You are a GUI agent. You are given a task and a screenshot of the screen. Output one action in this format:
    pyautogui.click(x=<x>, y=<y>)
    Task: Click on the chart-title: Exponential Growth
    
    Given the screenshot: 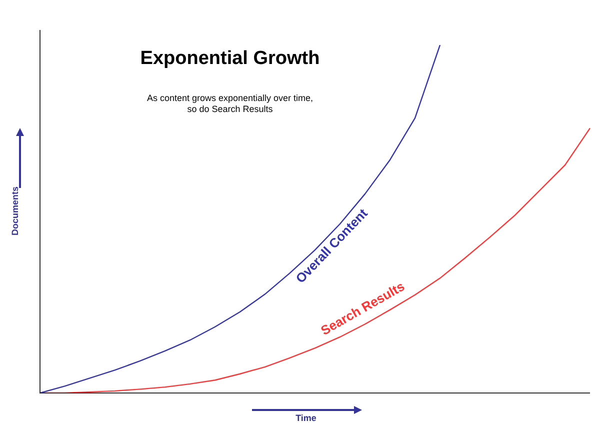 What is the action you would take?
    pyautogui.click(x=230, y=59)
    